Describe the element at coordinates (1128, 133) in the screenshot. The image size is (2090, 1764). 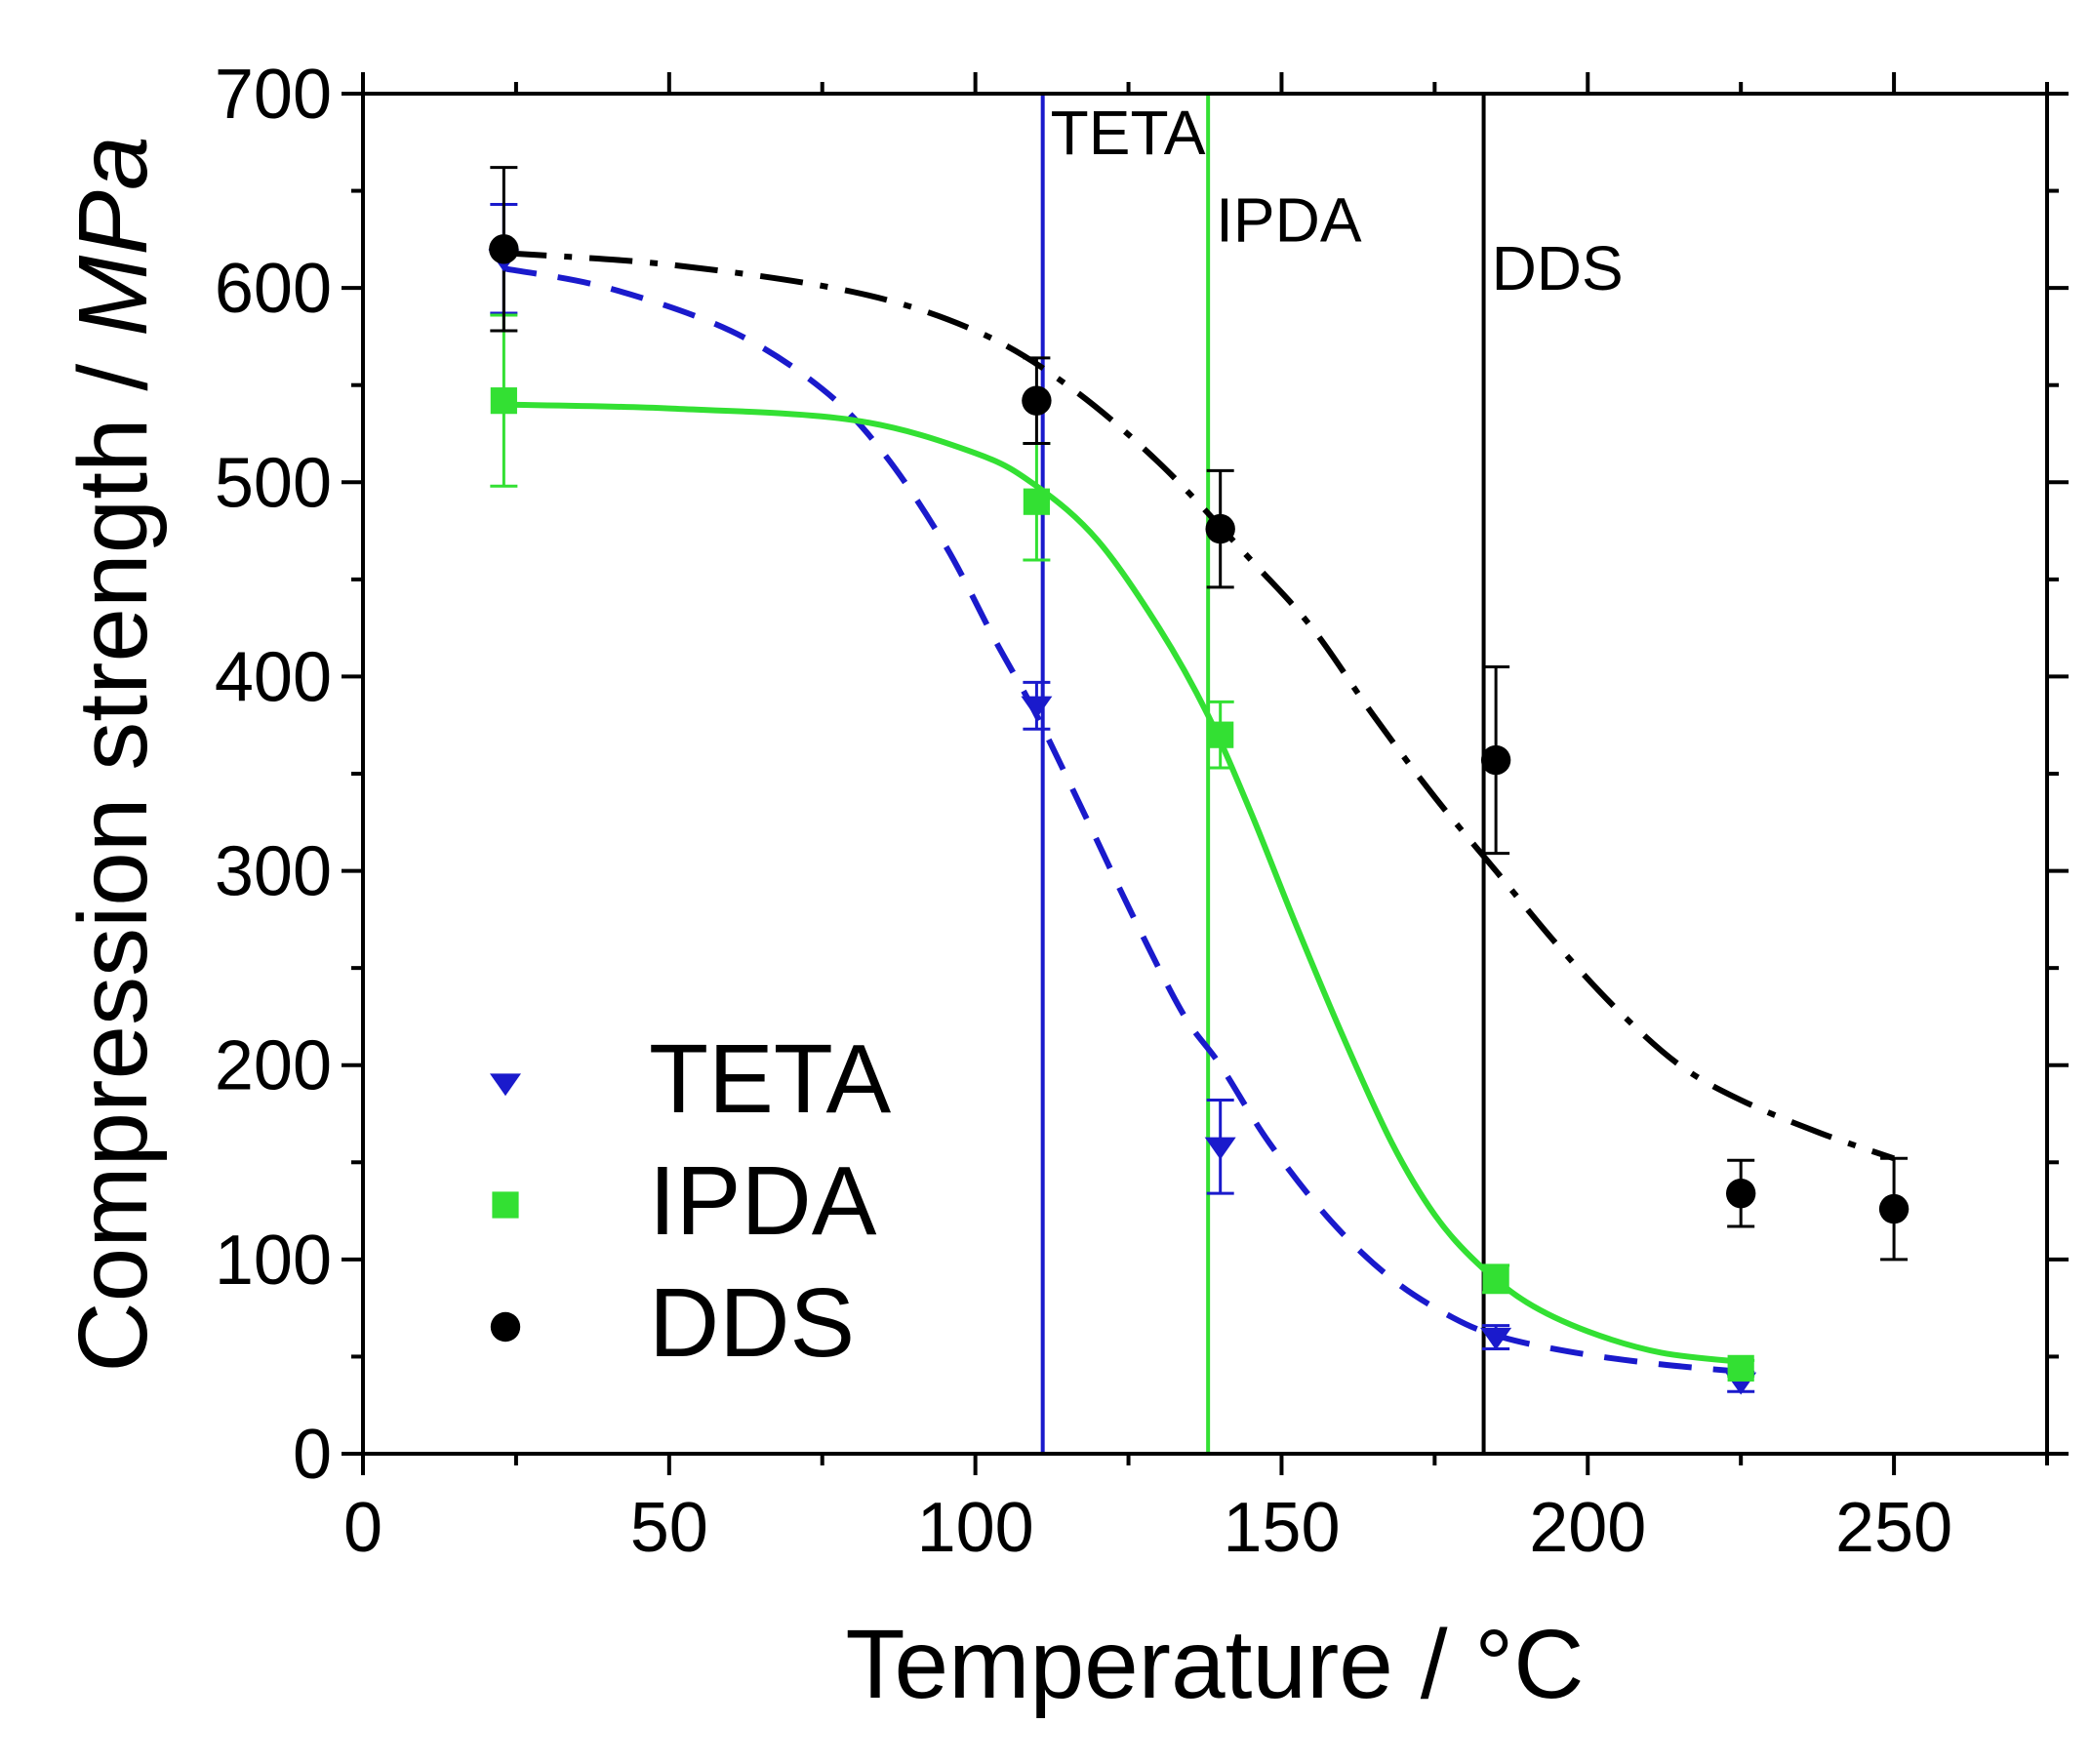
I see `vline-label-teta: TETA` at that location.